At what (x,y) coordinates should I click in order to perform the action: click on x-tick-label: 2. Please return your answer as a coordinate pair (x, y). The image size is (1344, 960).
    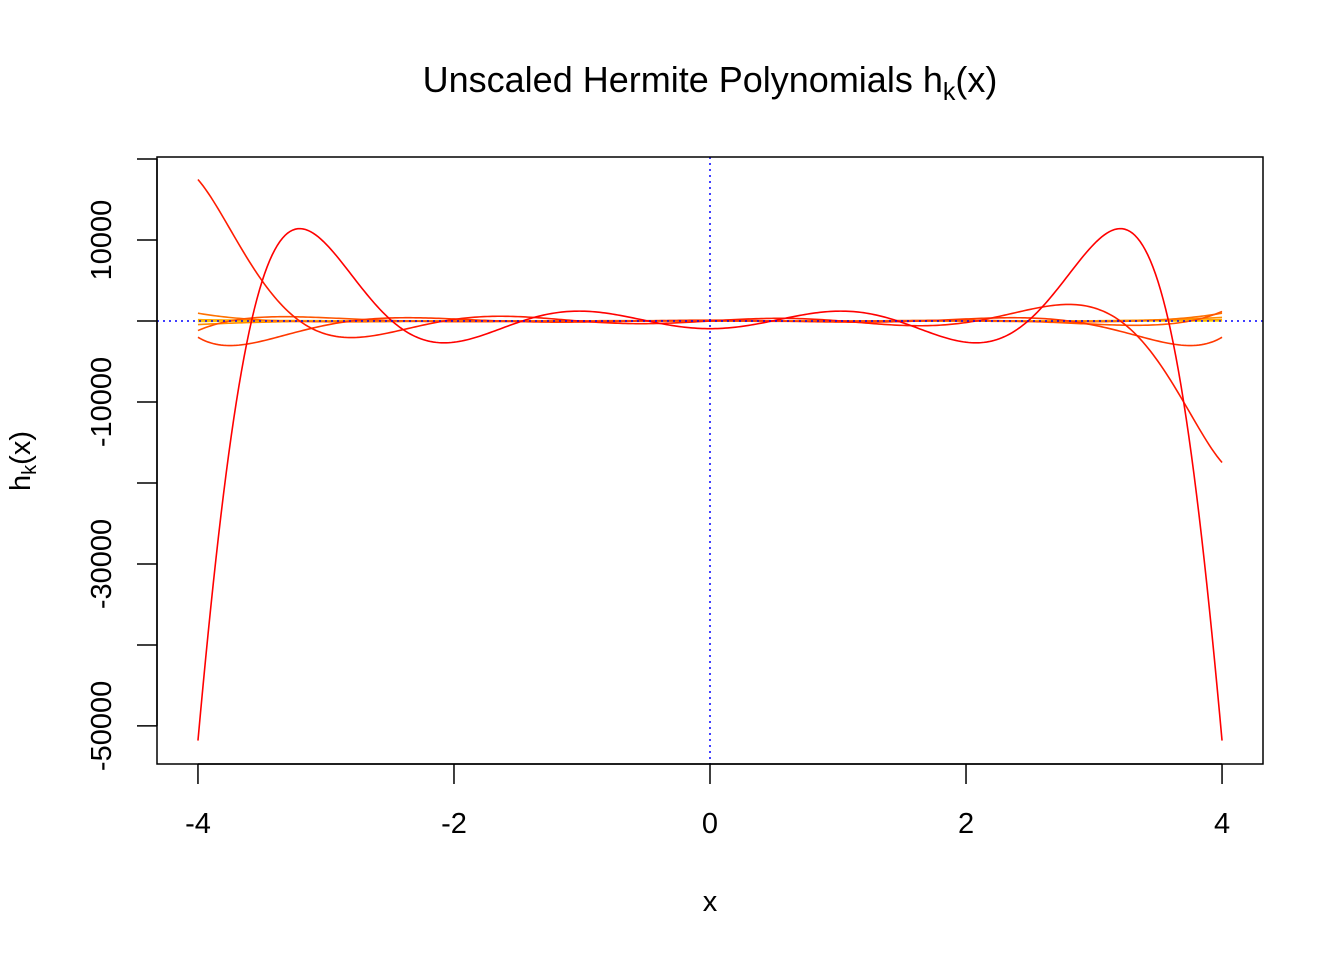
    Looking at the image, I should click on (966, 824).